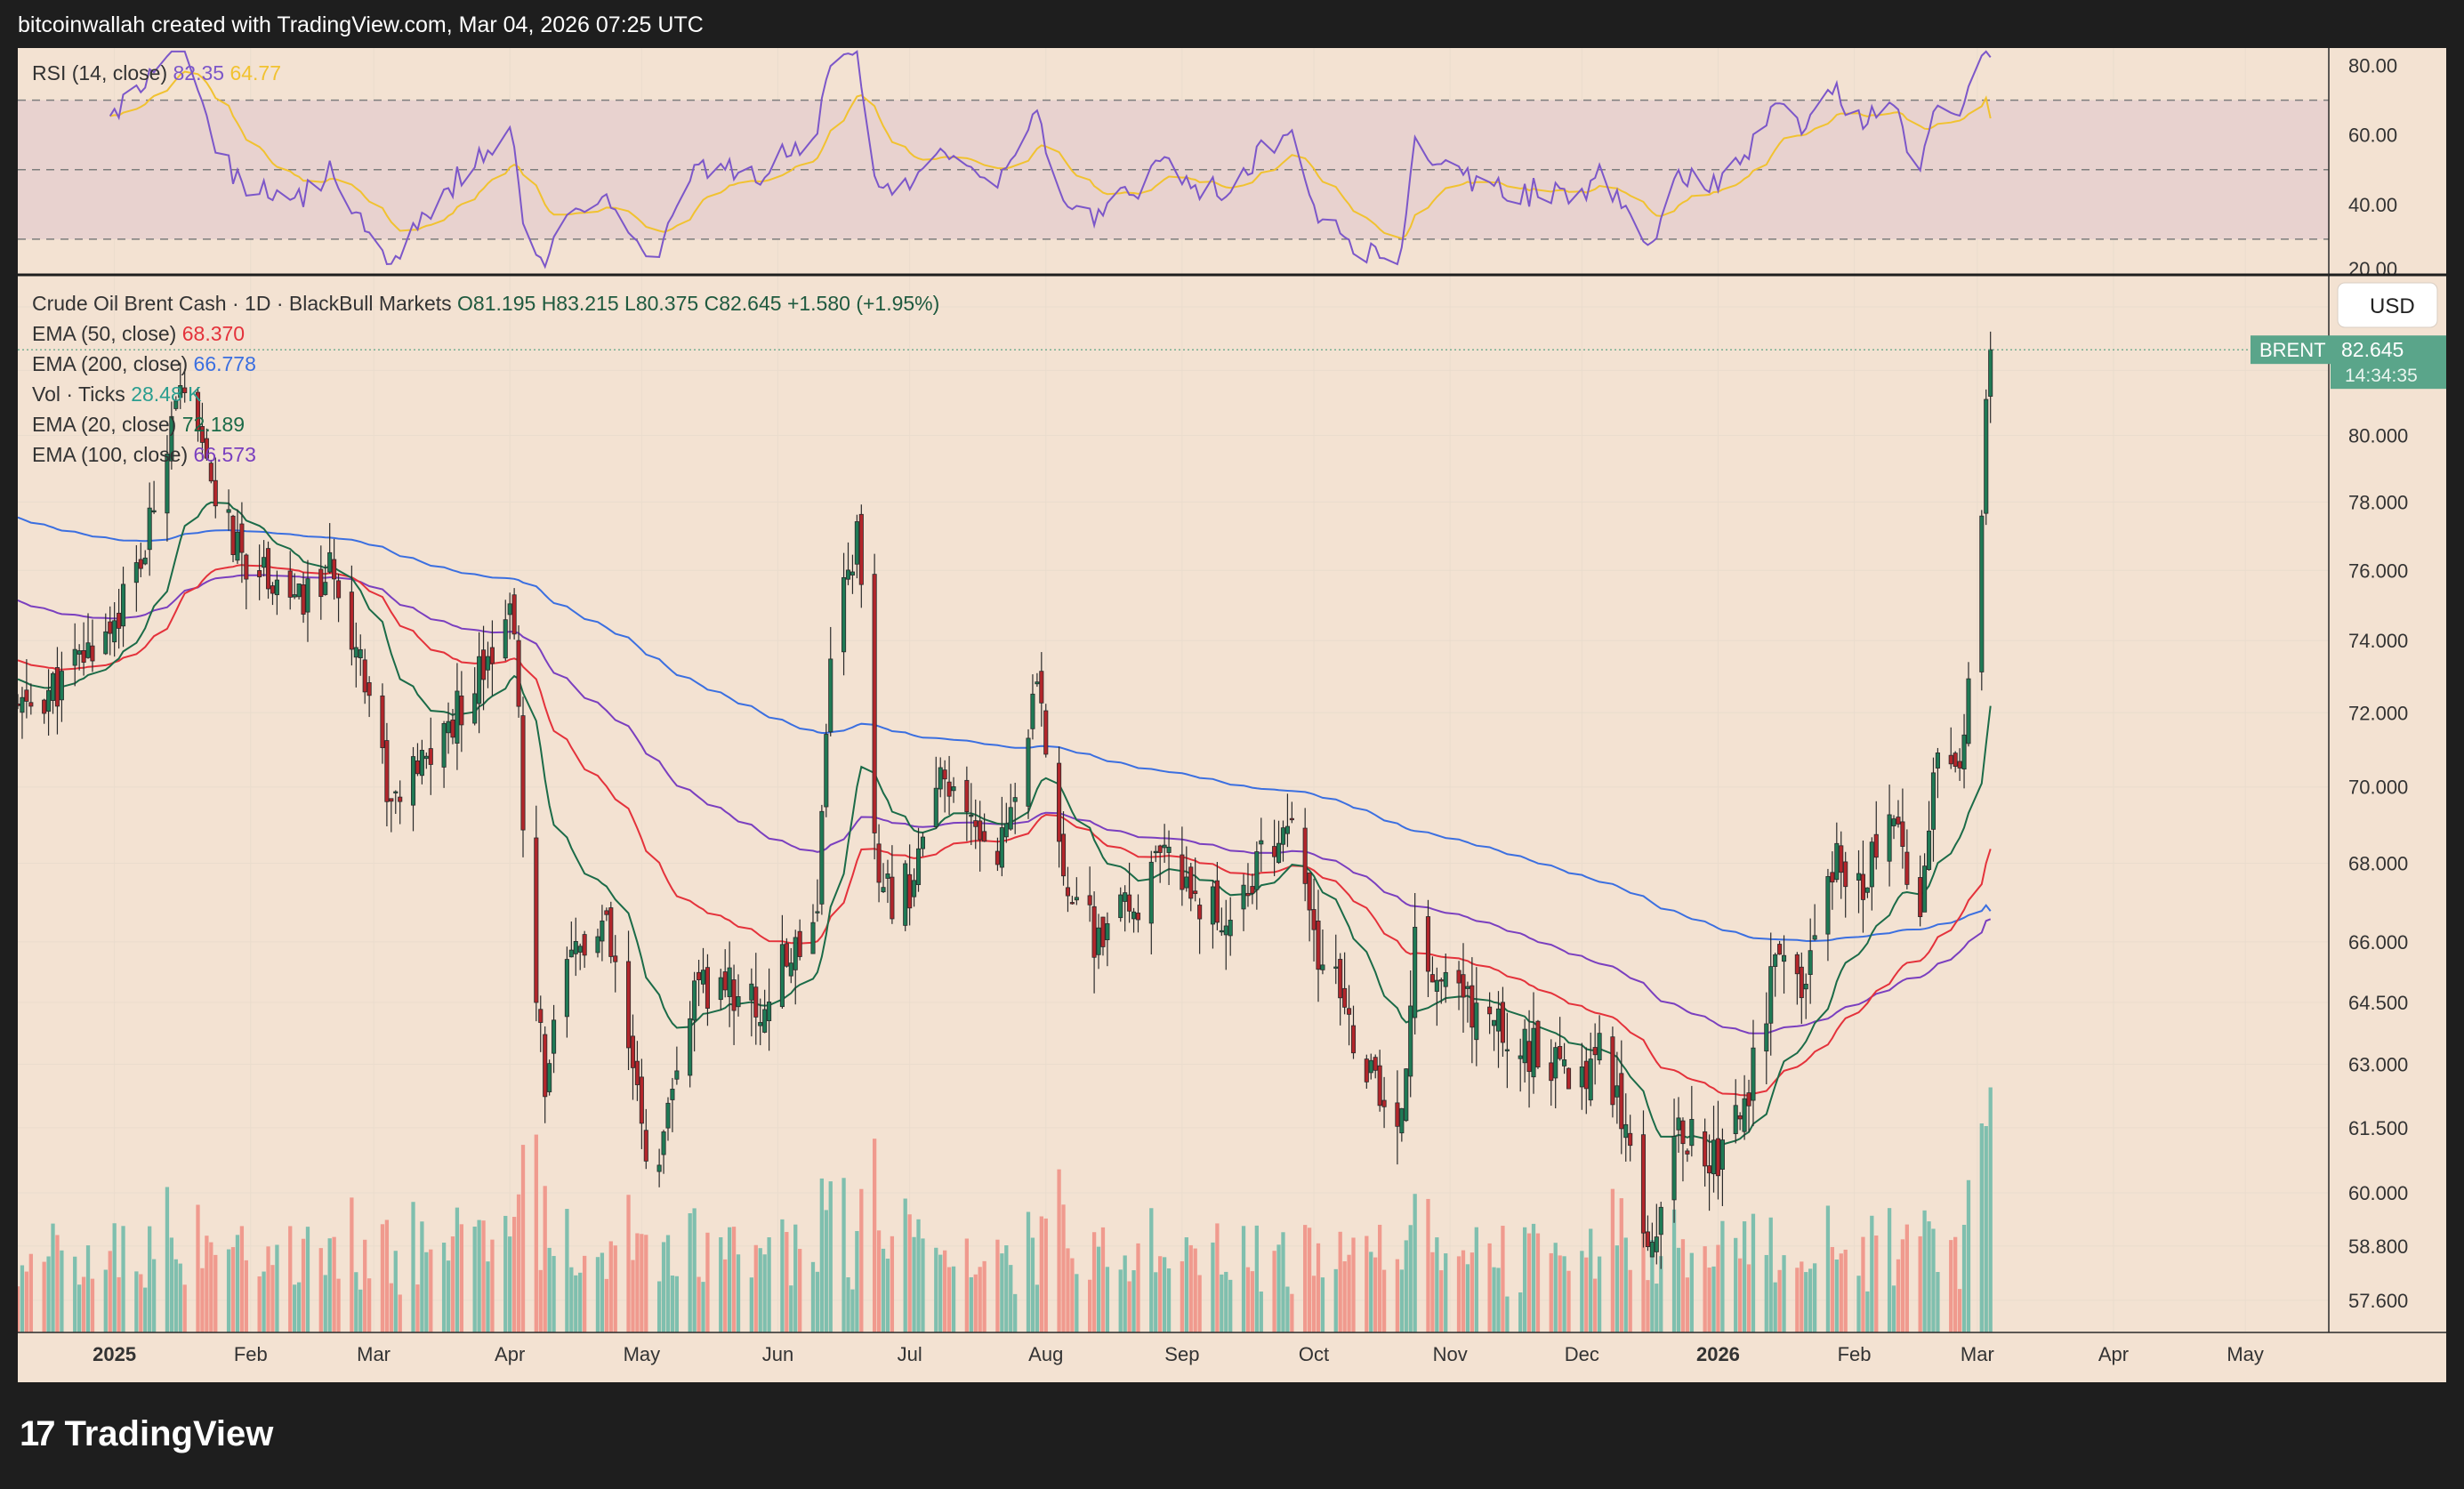 The width and height of the screenshot is (2464, 1489). Describe the element at coordinates (213, 333) in the screenshot. I see `indicator-value: 68.370` at that location.